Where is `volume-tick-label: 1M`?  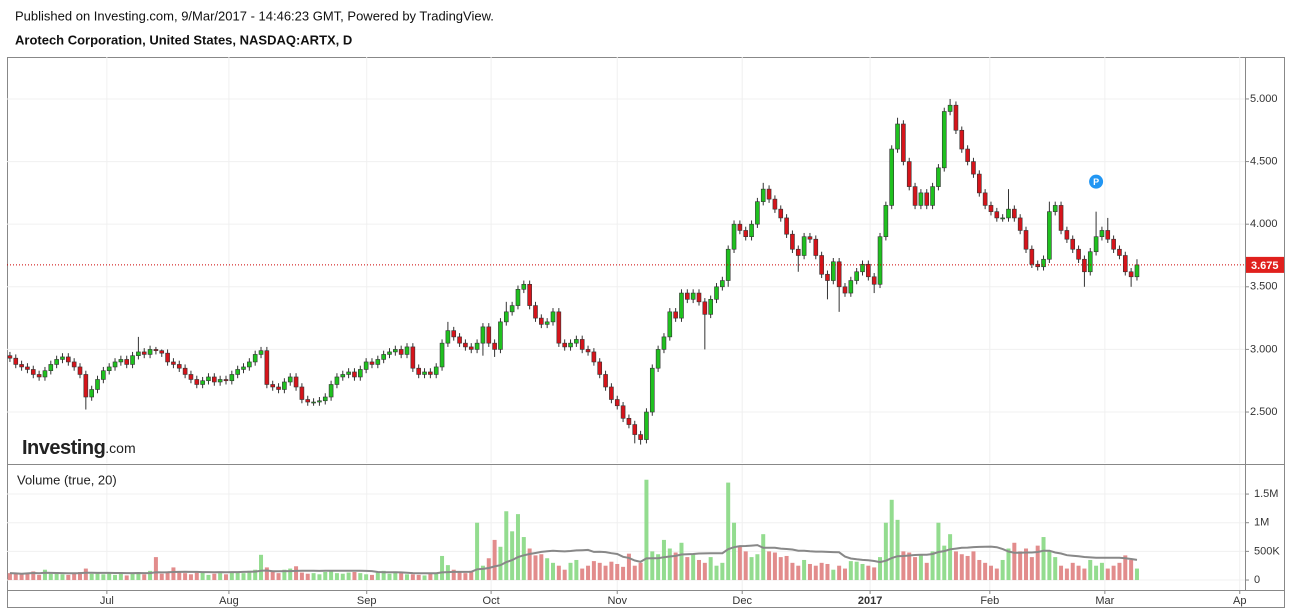 volume-tick-label: 1M is located at coordinates (1261, 523).